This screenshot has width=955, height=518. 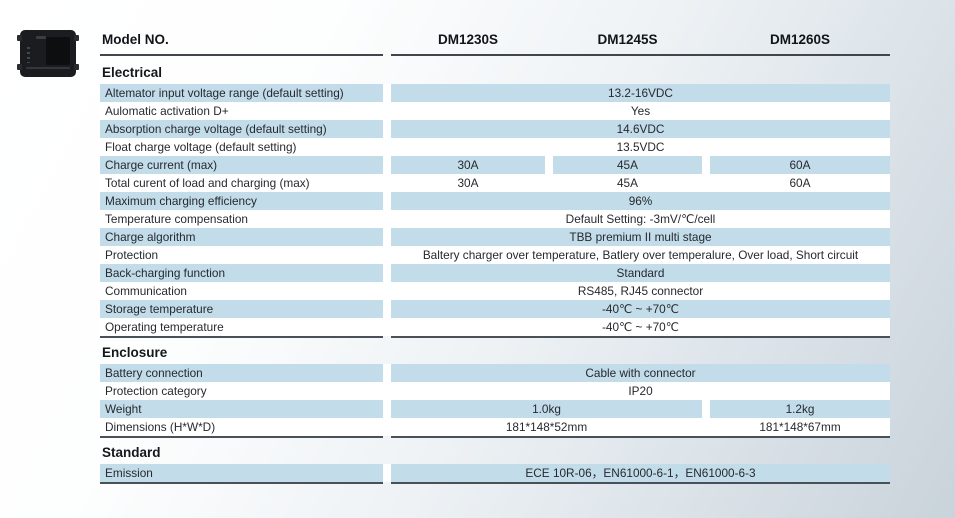 I want to click on spec-value: 96%, so click(x=640, y=201).